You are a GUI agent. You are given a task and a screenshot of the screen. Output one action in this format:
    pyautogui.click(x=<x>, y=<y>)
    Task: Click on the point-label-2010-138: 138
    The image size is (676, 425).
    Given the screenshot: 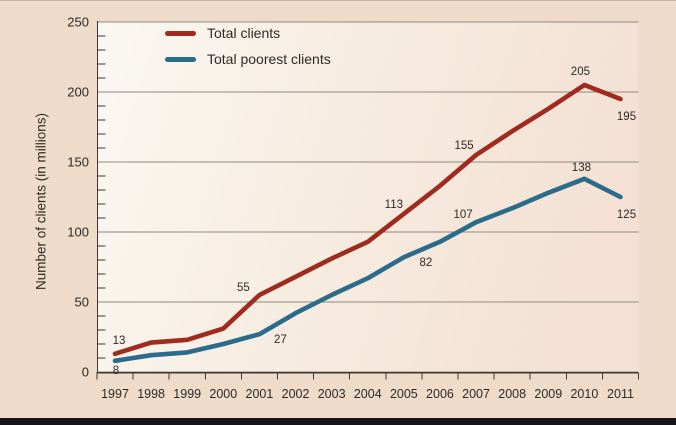 What is the action you would take?
    pyautogui.click(x=581, y=168)
    